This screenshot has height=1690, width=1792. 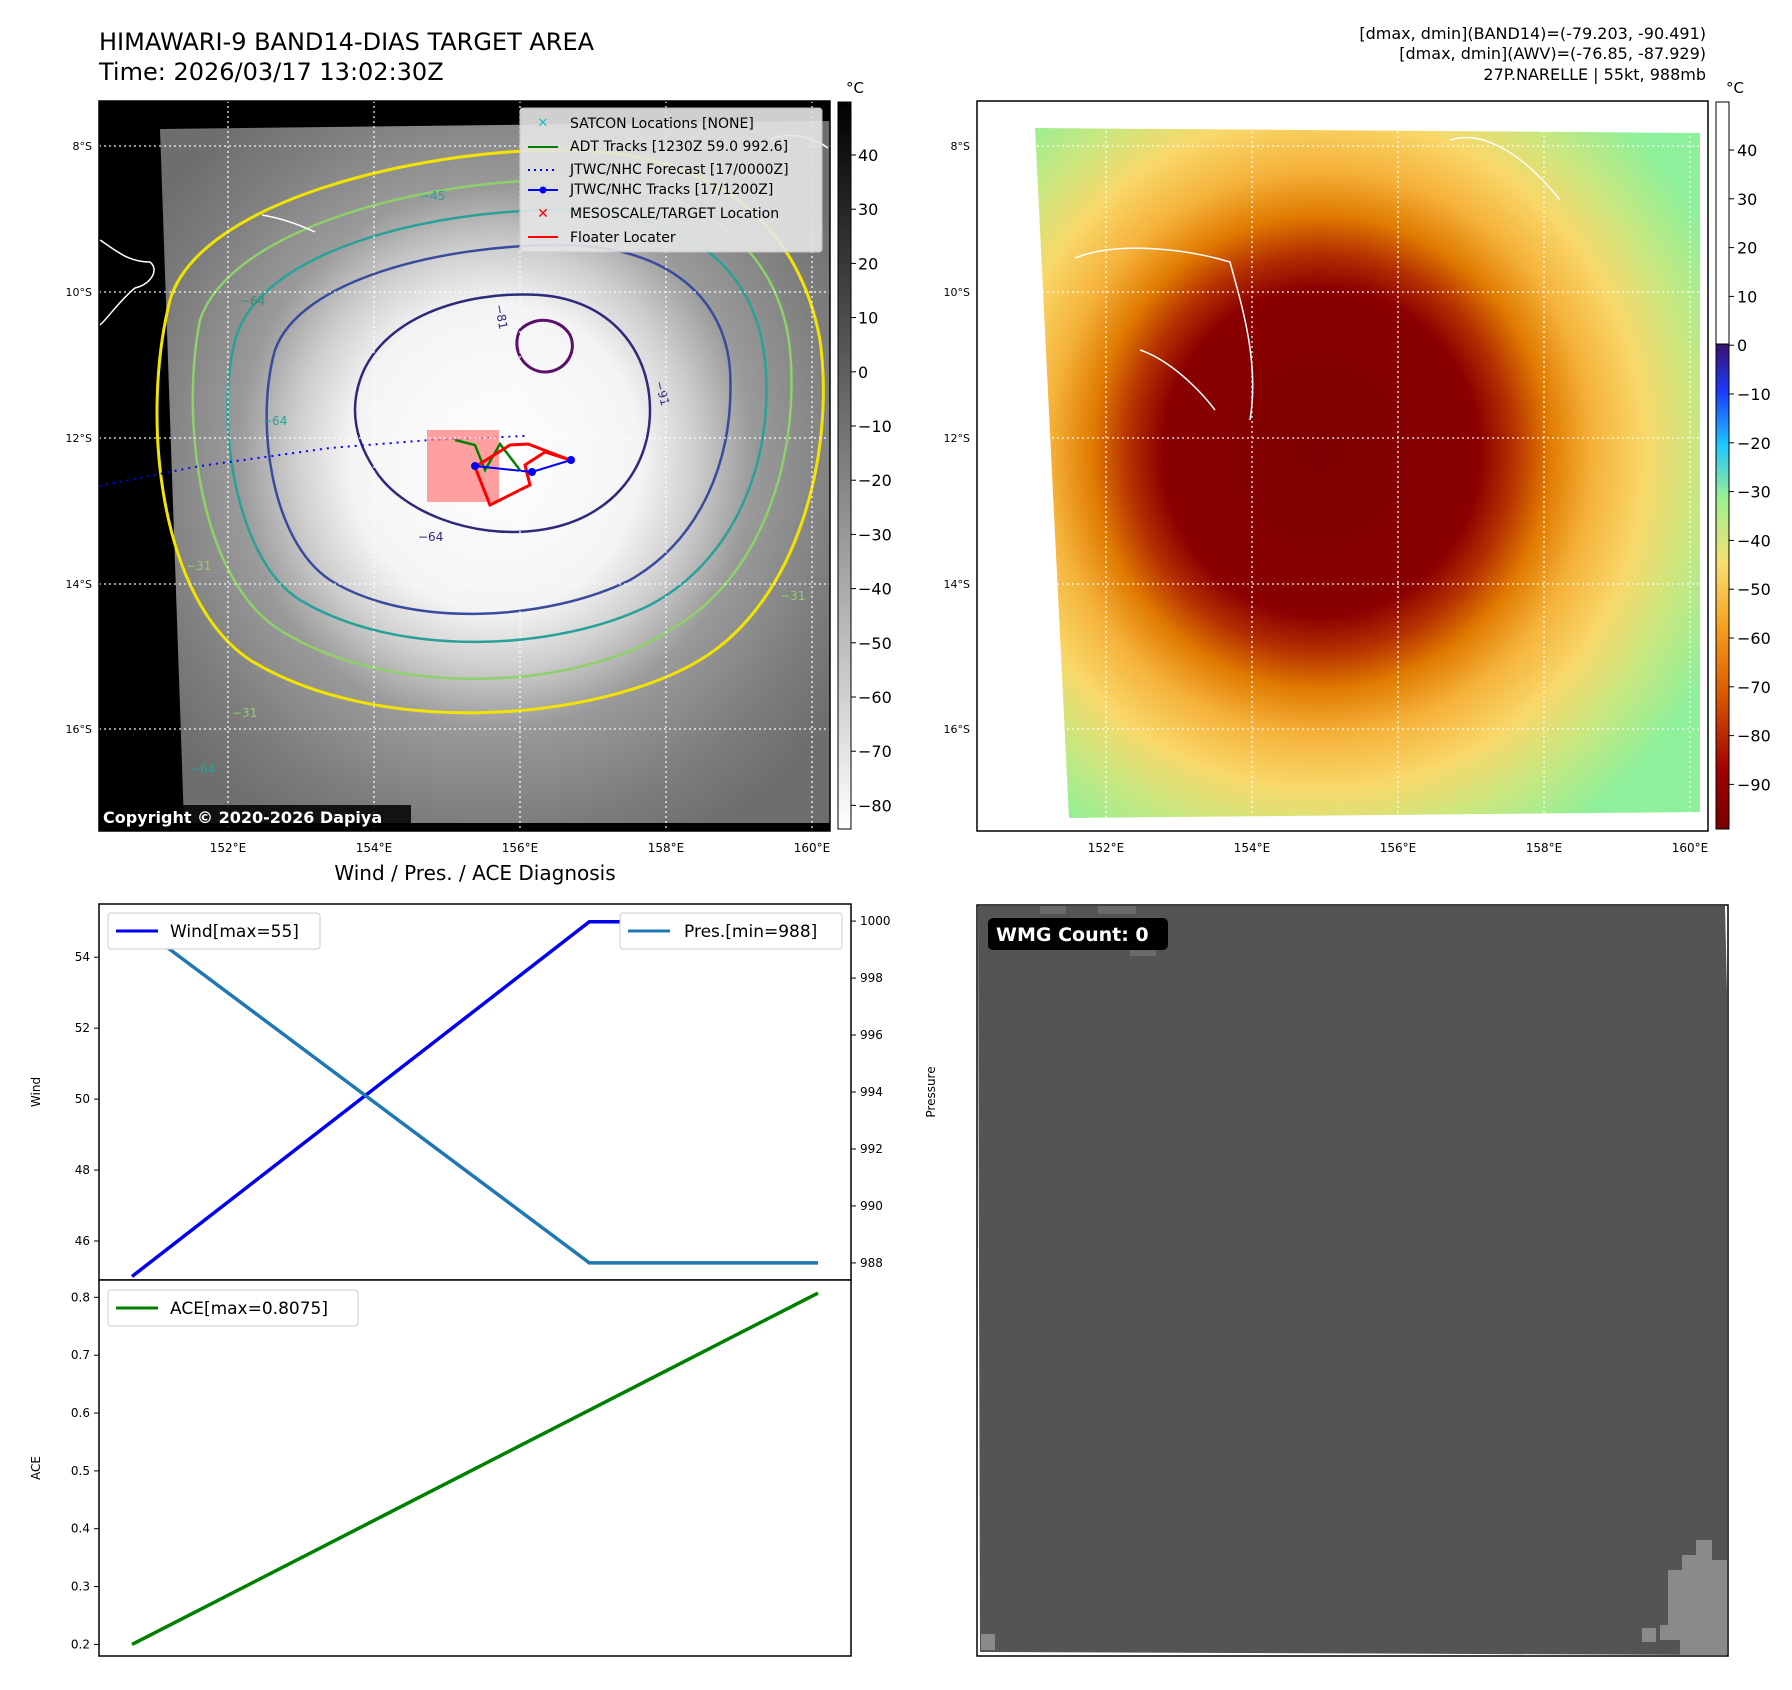 What do you see at coordinates (87, 1099) in the screenshot?
I see `wind-axis-ticks: 46 48 50 52 54` at bounding box center [87, 1099].